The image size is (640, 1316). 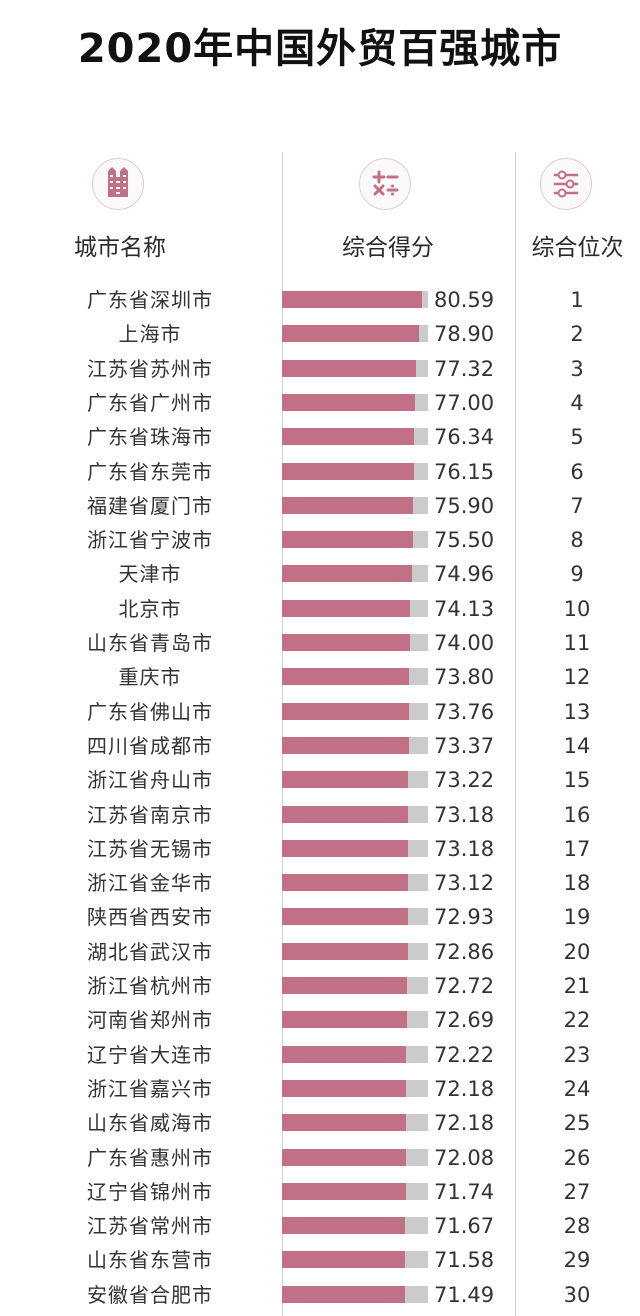 What do you see at coordinates (282, 734) in the screenshot?
I see `column-divider-left` at bounding box center [282, 734].